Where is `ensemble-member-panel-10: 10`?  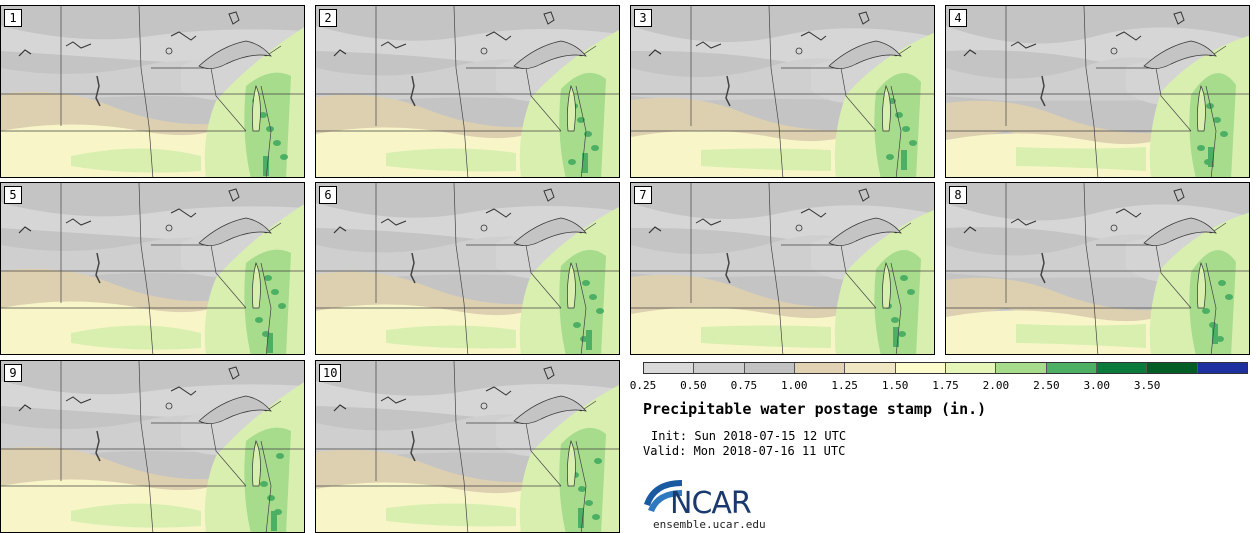 ensemble-member-panel-10: 10 is located at coordinates (467, 446).